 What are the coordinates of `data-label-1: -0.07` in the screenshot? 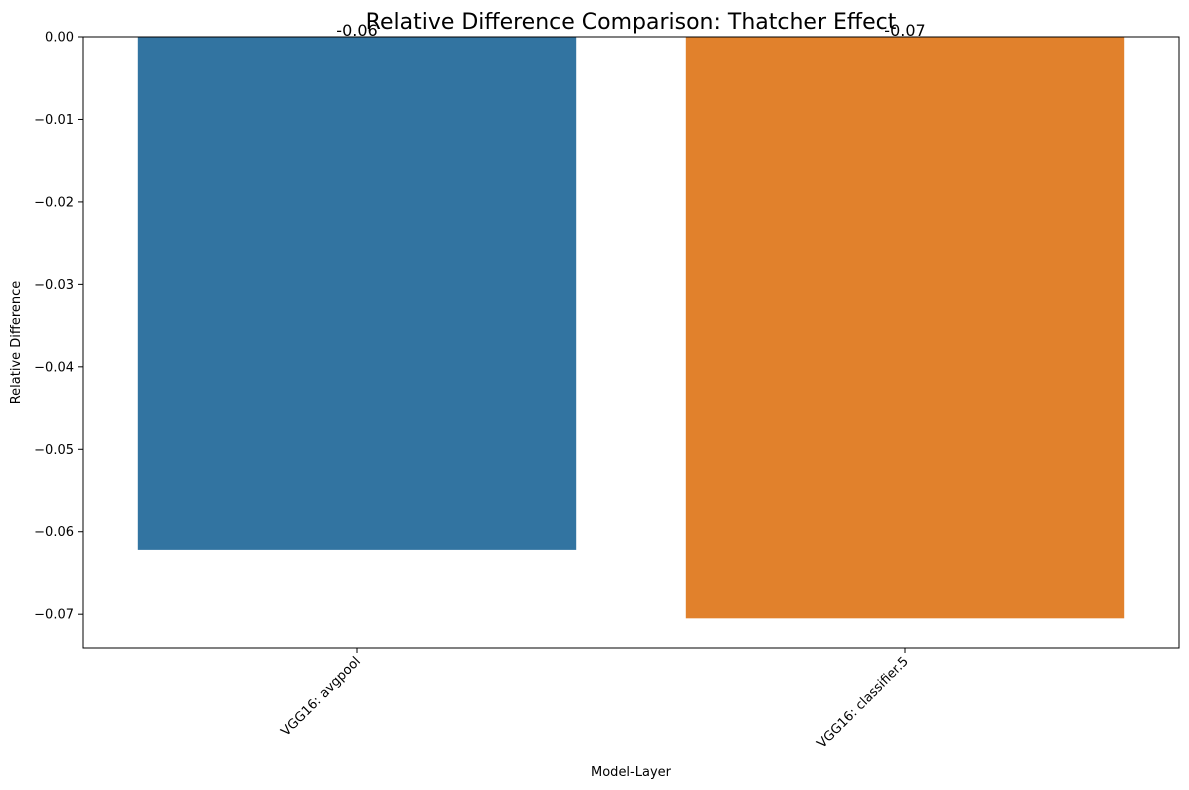 It's located at (904, 30).